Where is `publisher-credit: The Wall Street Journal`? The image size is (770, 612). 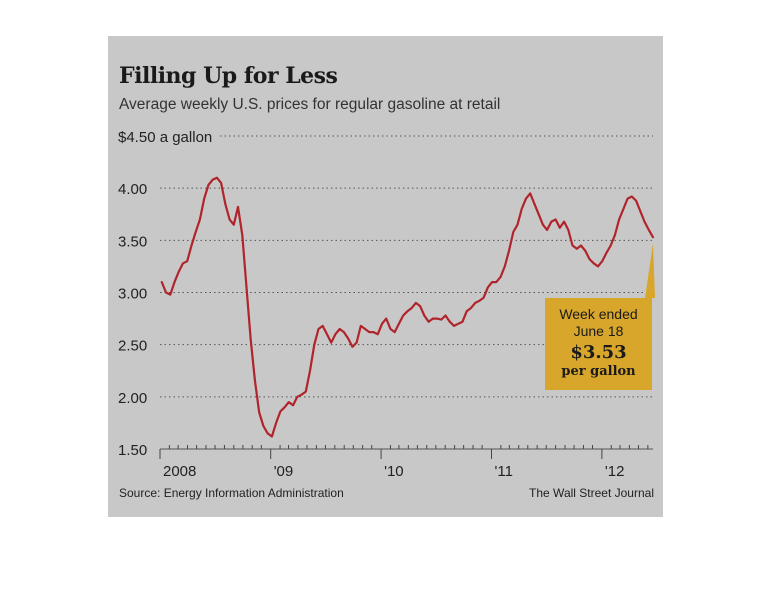 publisher-credit: The Wall Street Journal is located at coordinates (591, 493).